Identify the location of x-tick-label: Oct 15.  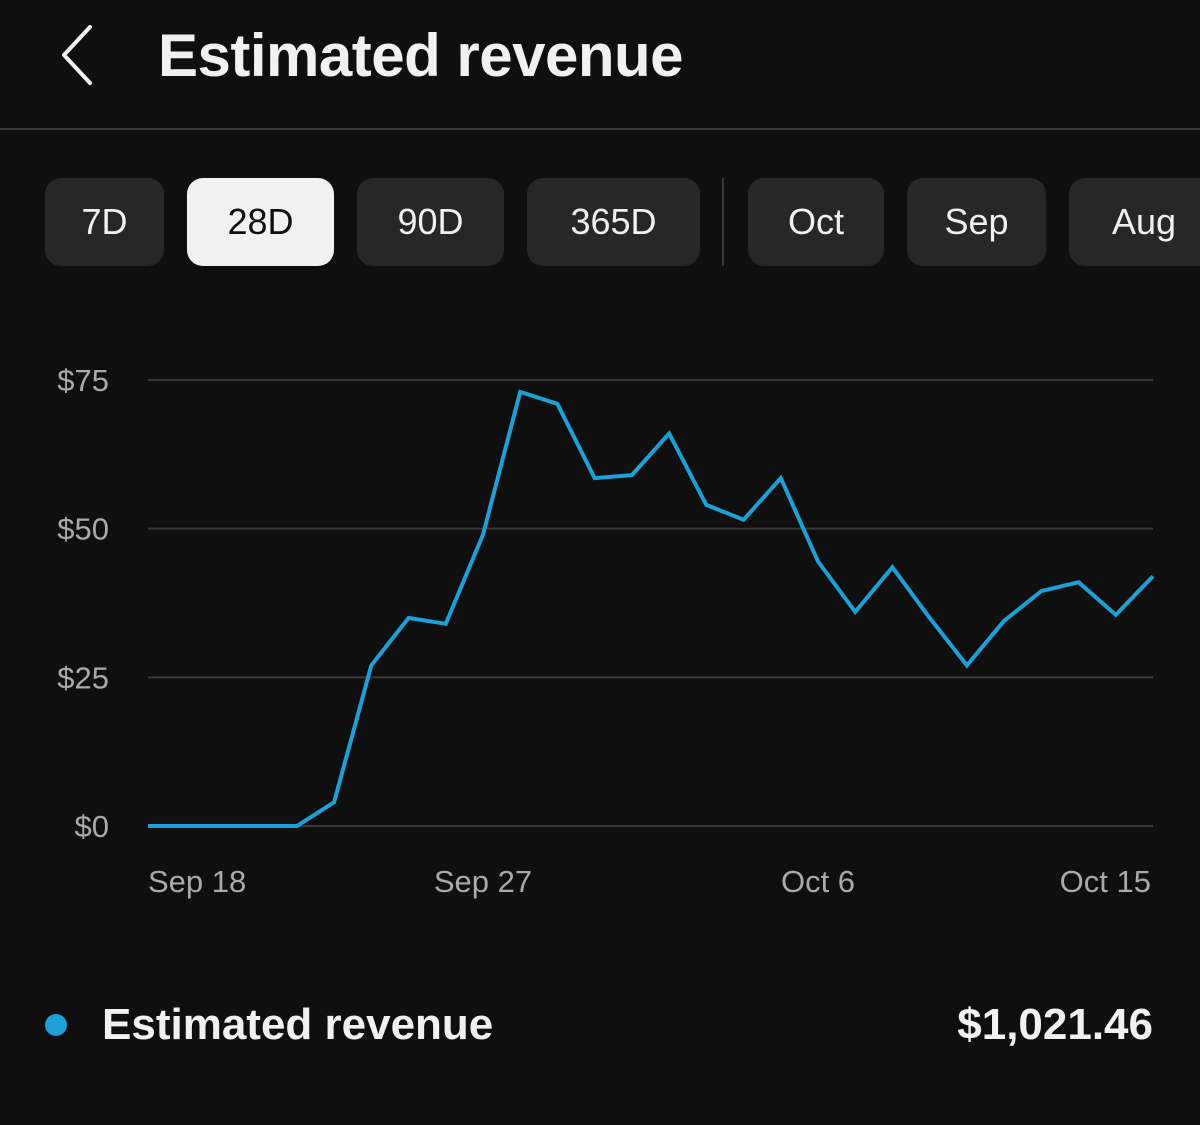
(1105, 881).